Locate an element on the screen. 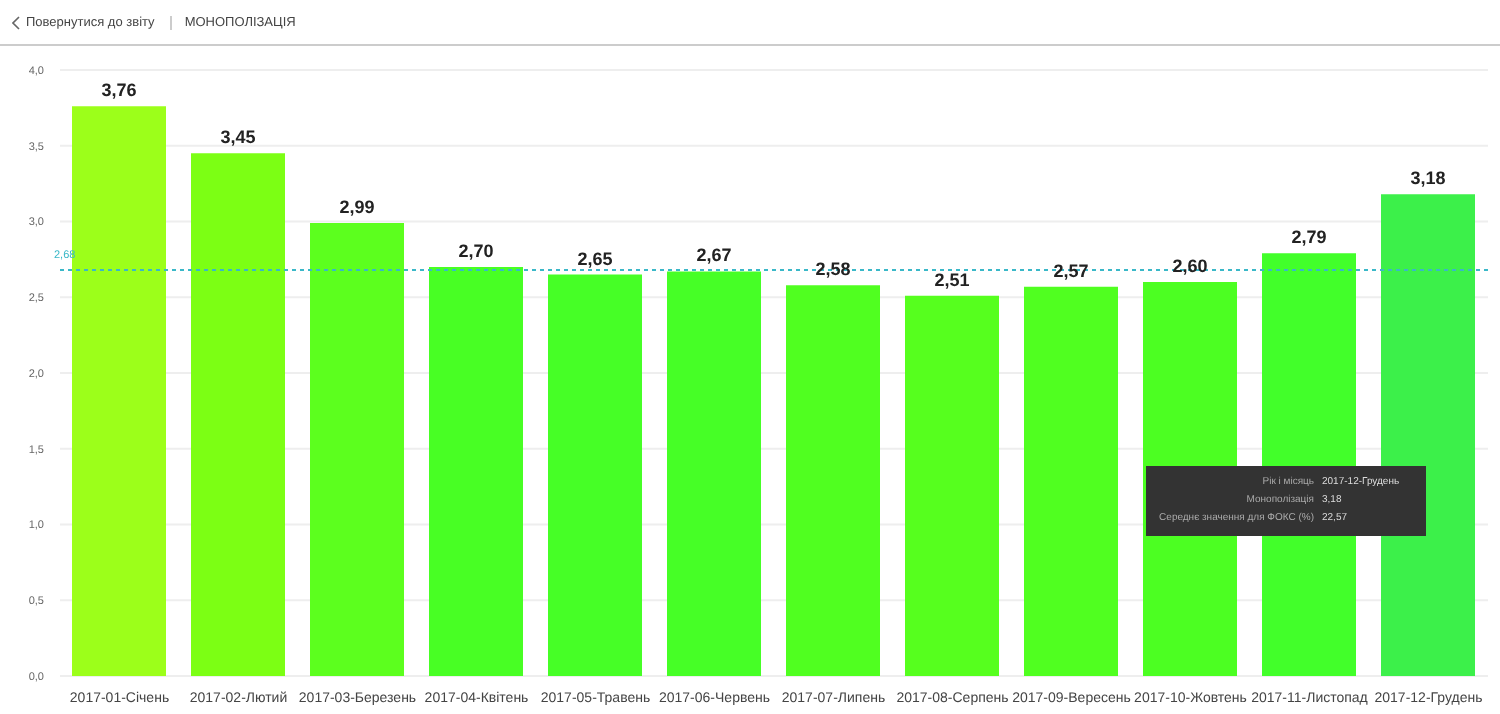 The height and width of the screenshot is (714, 1500). data-label: 3,18 is located at coordinates (1428, 178).